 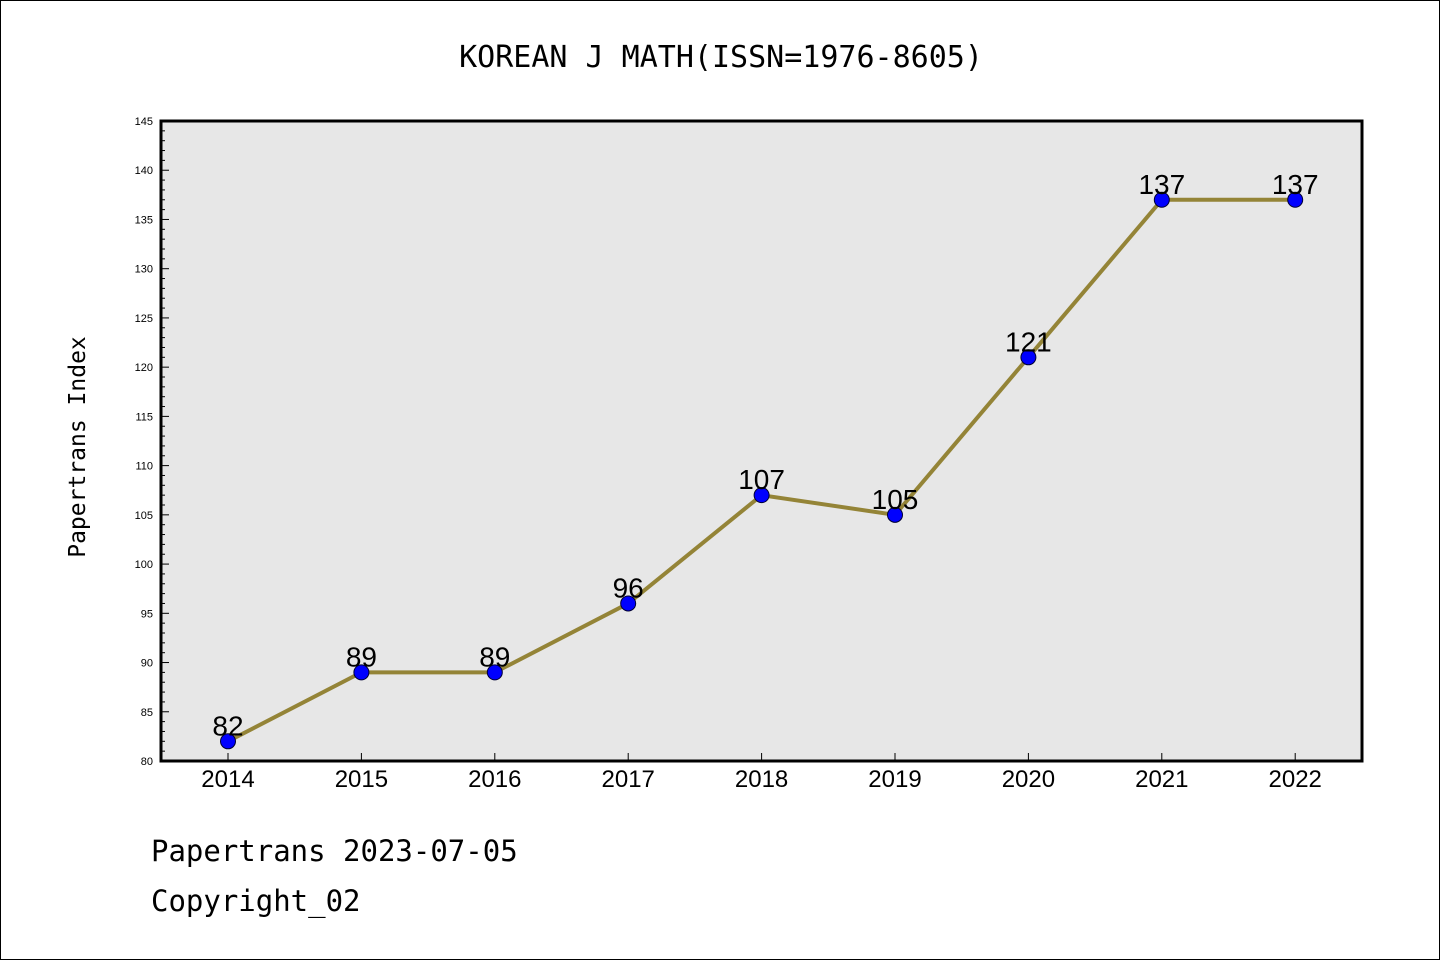 I want to click on x-tick-label: 2019, so click(x=894, y=779).